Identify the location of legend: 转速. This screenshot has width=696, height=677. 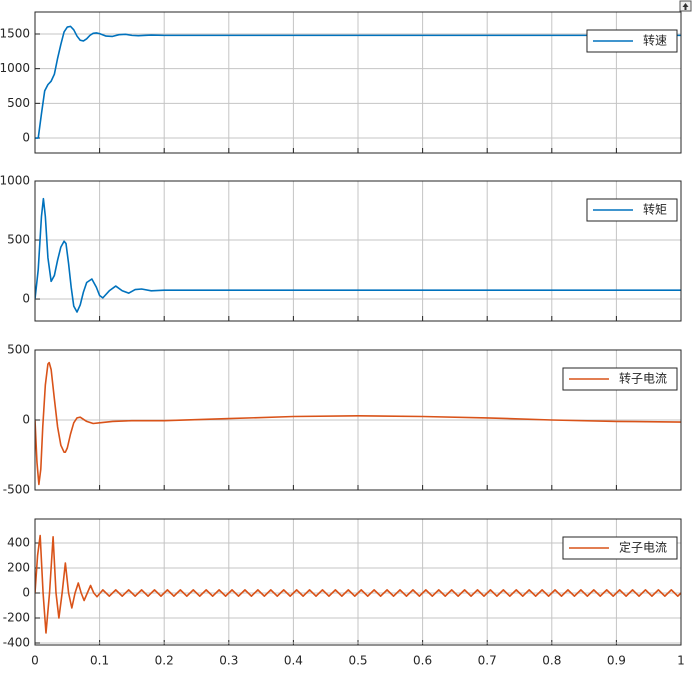
(632, 41).